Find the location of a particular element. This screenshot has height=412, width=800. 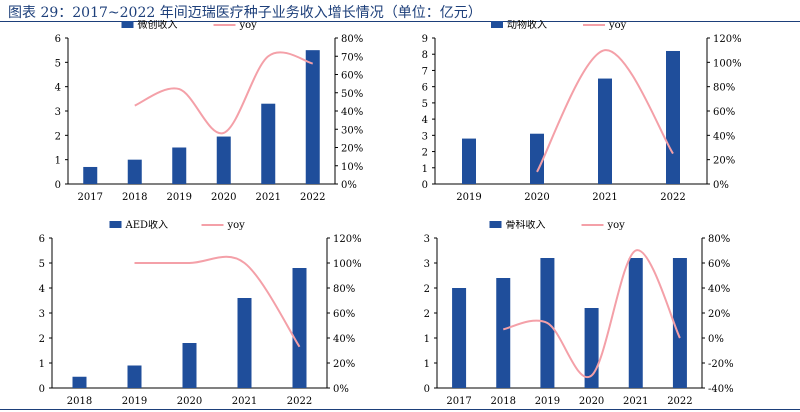

right-tick-label: 50% is located at coordinates (352, 94).